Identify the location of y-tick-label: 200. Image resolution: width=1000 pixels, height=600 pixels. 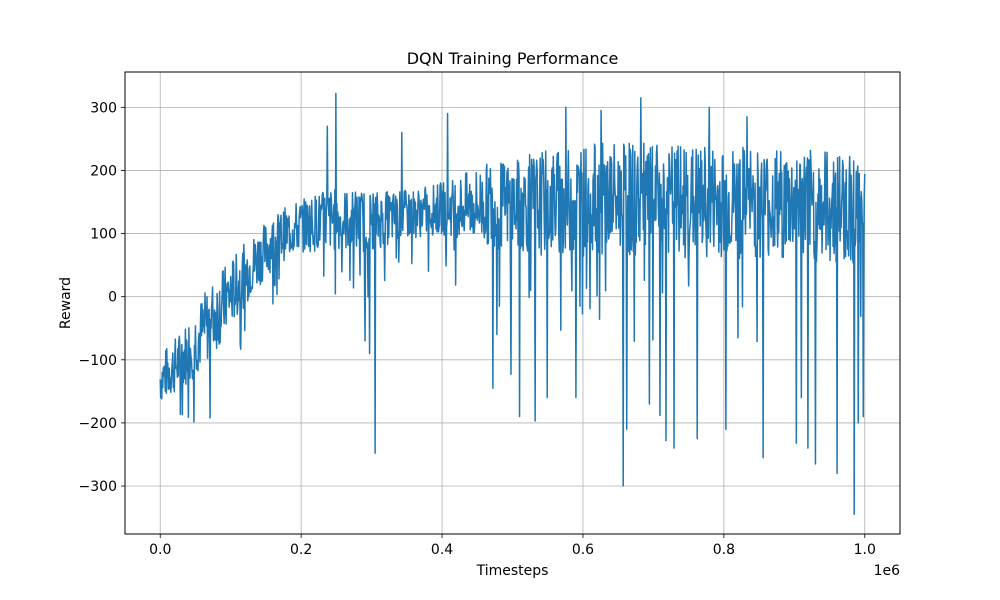
(103, 171).